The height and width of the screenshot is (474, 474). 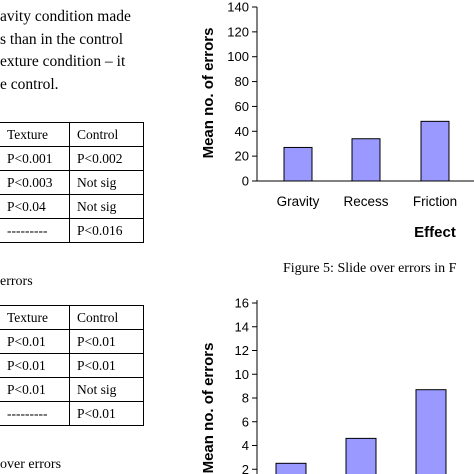 I want to click on y-tick-label: 4, so click(x=245, y=445).